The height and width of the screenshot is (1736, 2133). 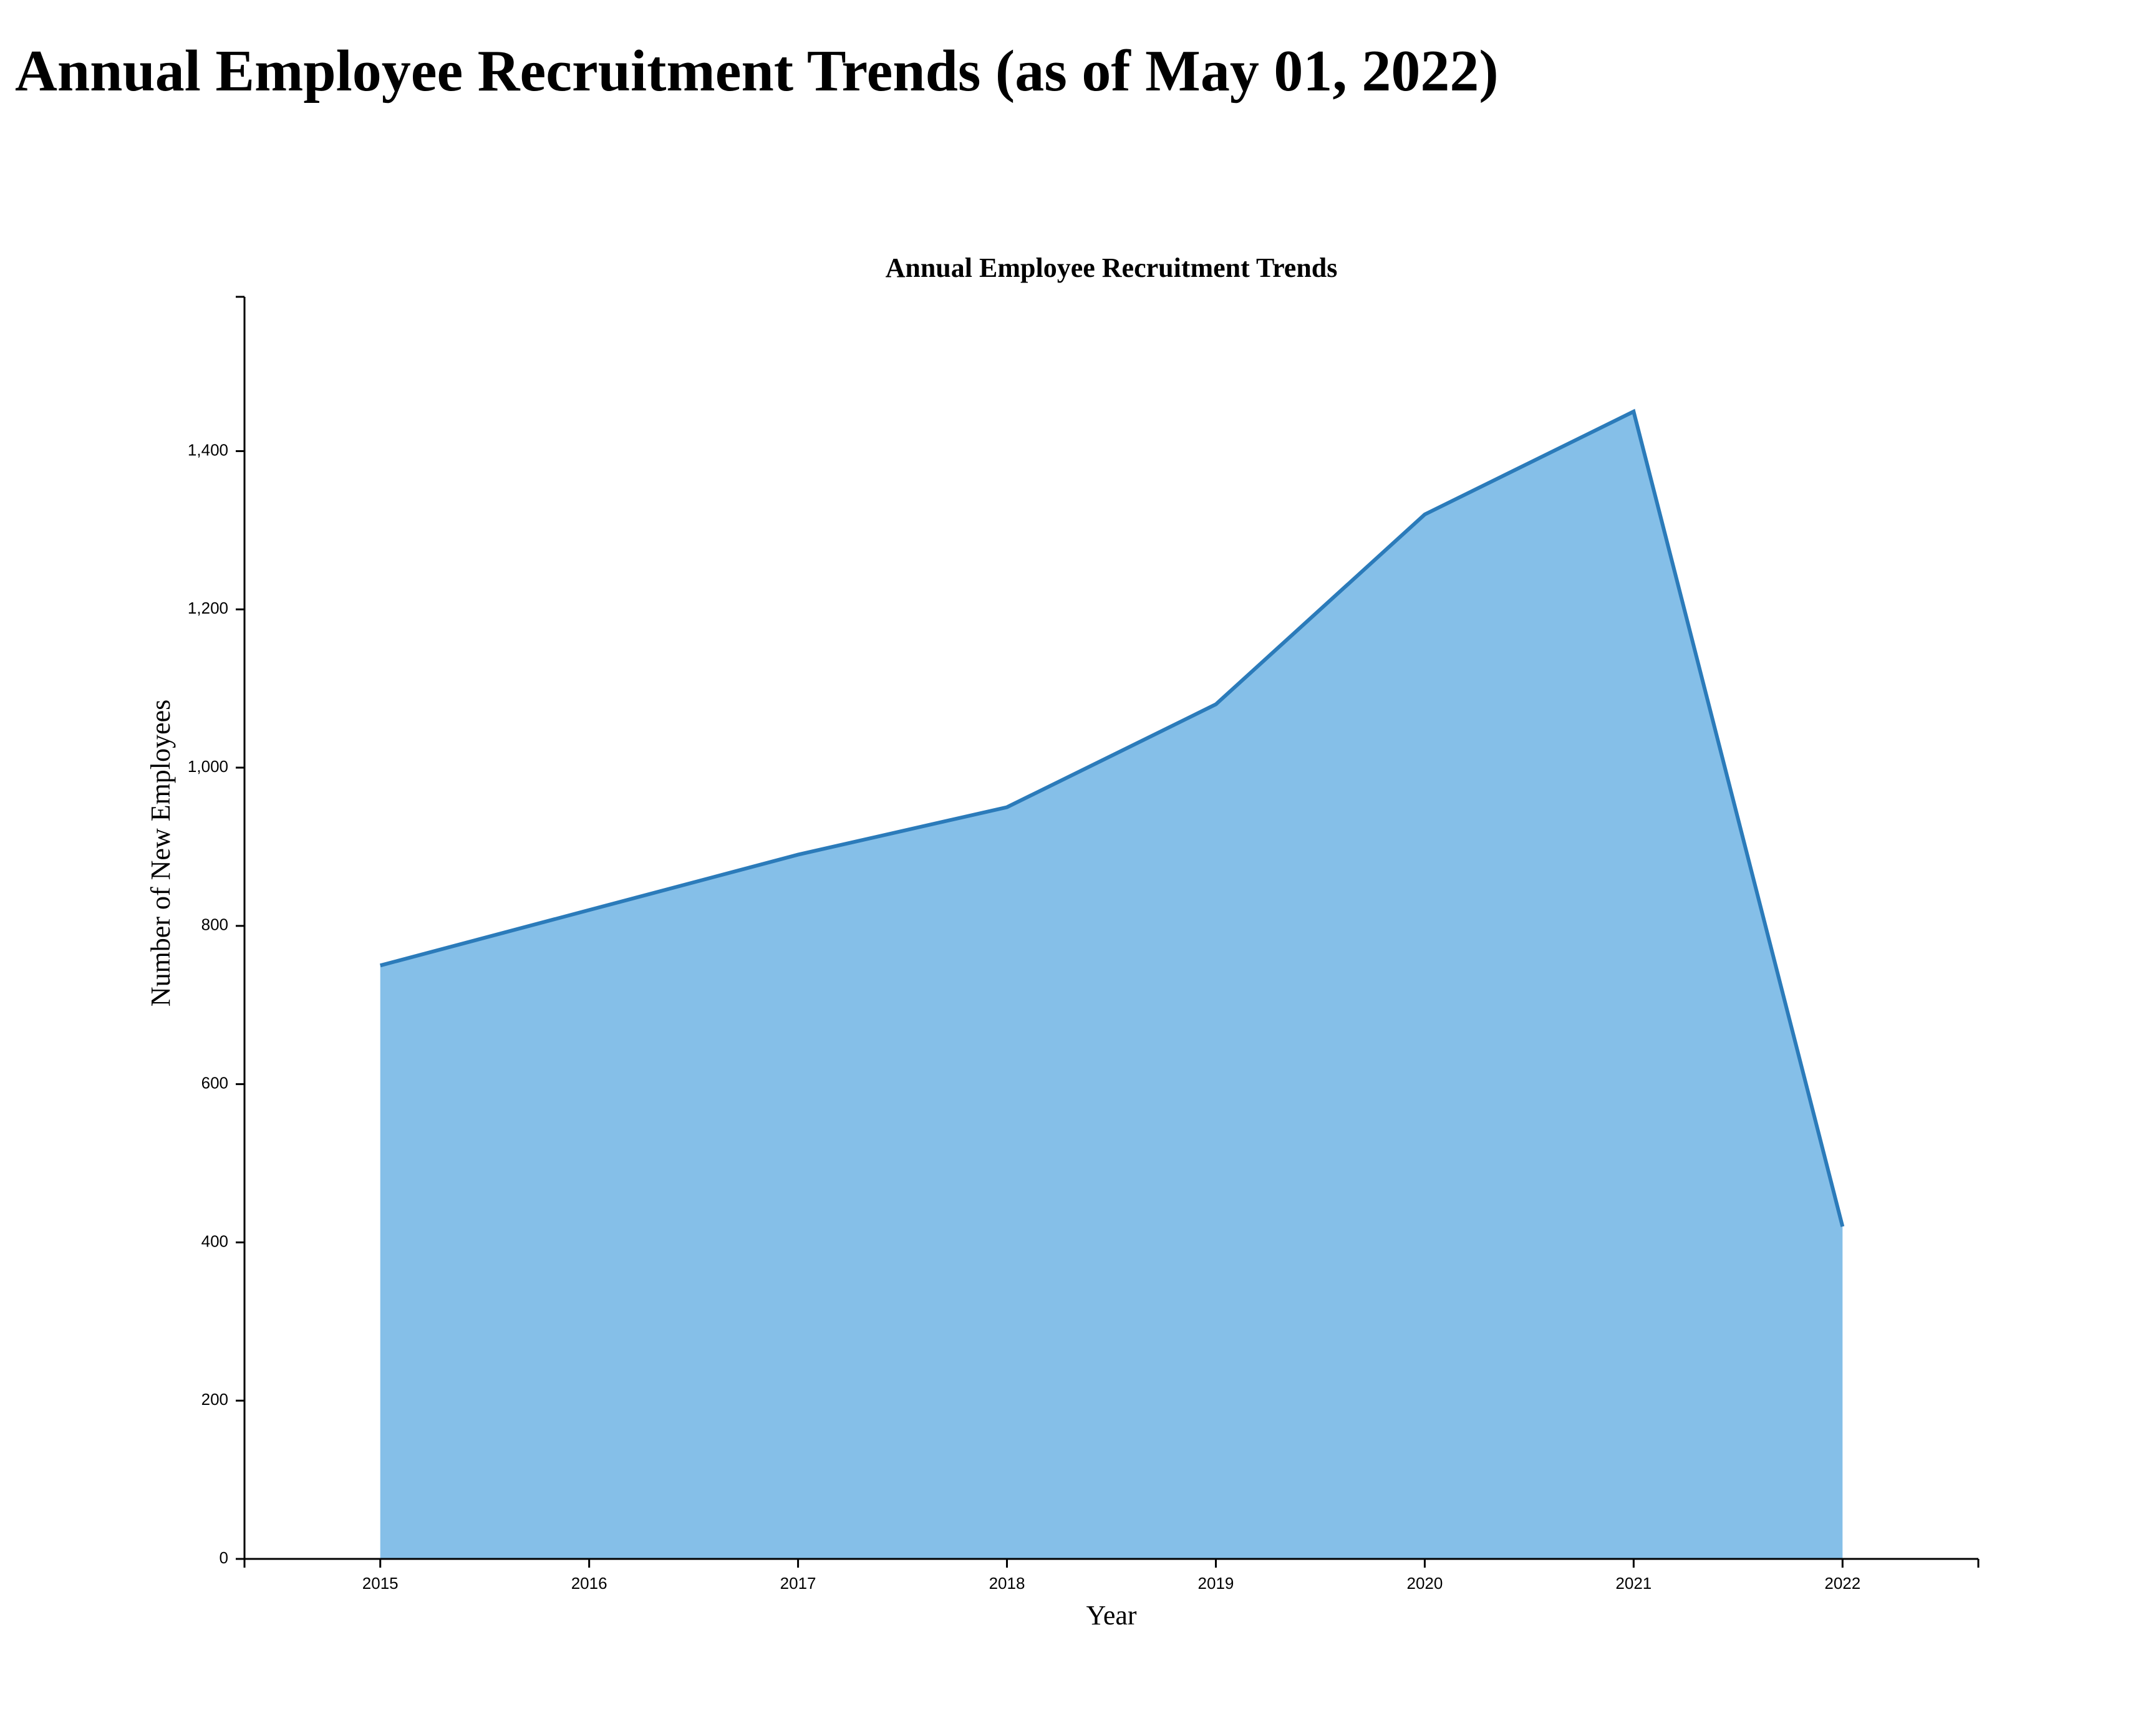 What do you see at coordinates (1633, 1583) in the screenshot?
I see `x-tick-label: 2021` at bounding box center [1633, 1583].